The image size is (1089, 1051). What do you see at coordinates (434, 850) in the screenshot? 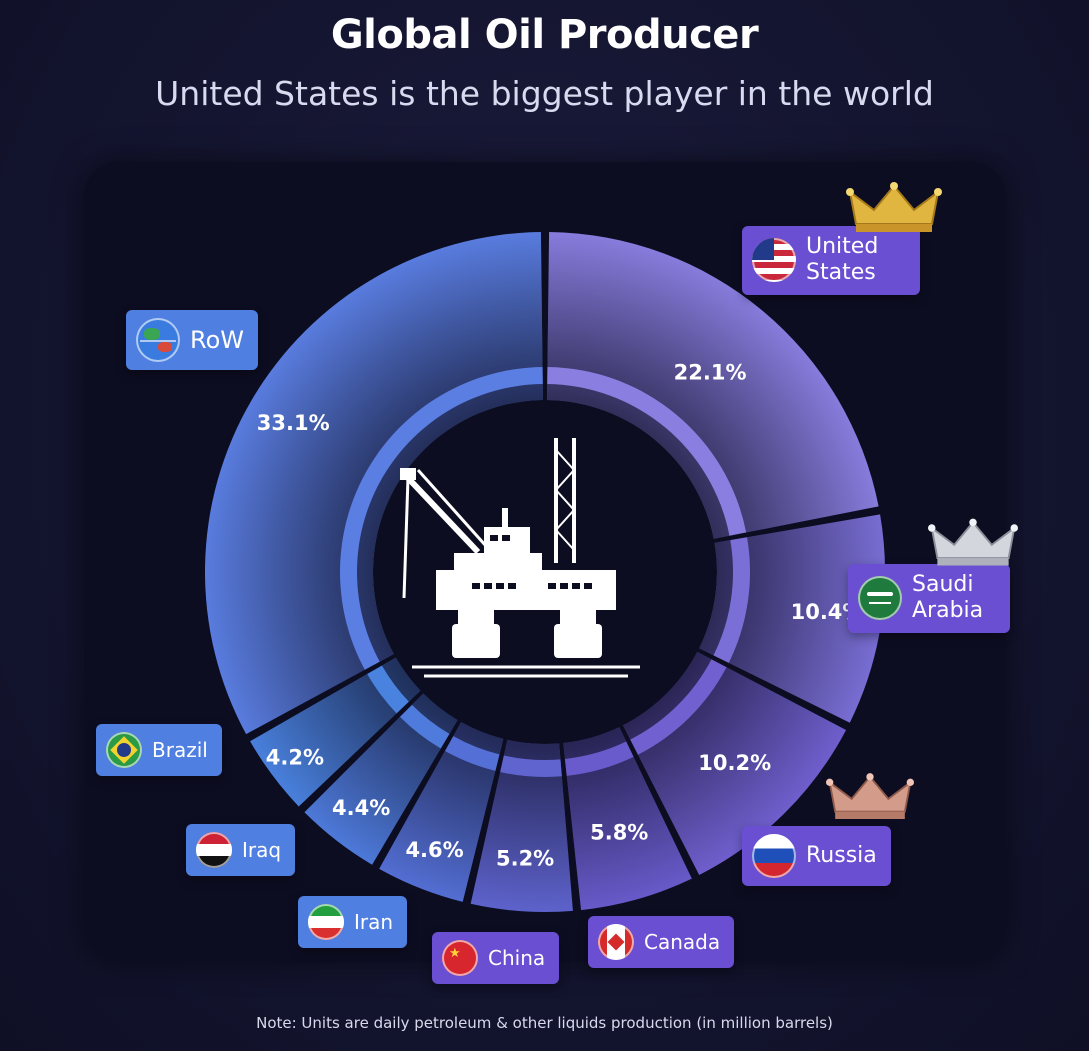
I see `pct-label-iran: 4.6%` at bounding box center [434, 850].